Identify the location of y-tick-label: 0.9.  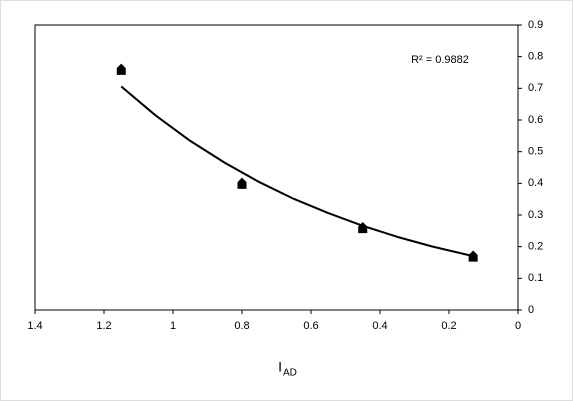
(535, 25).